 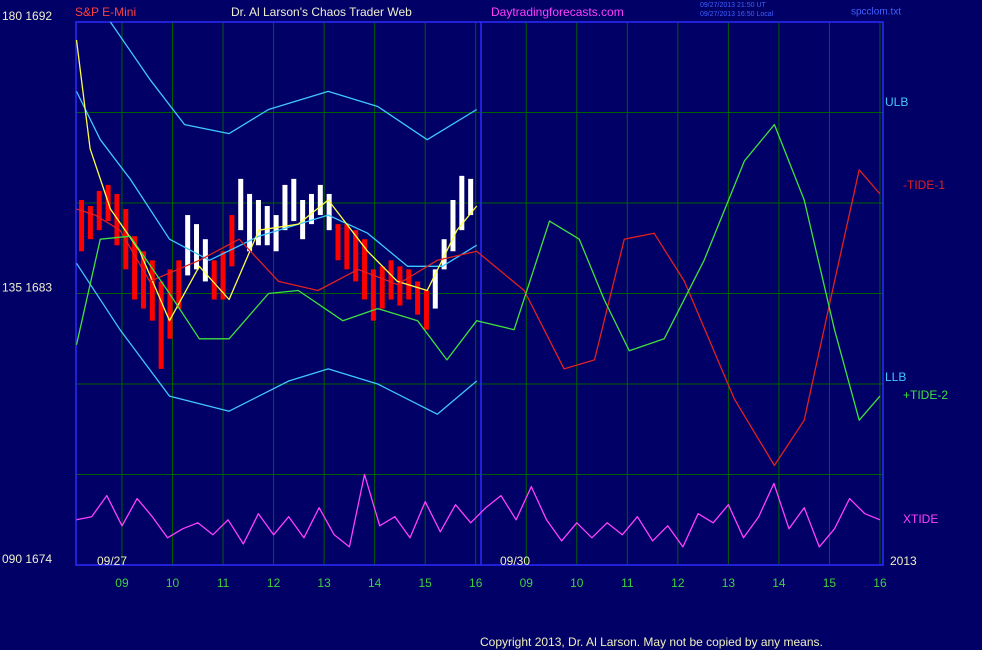 I want to click on series-label: ULB, so click(x=896, y=102).